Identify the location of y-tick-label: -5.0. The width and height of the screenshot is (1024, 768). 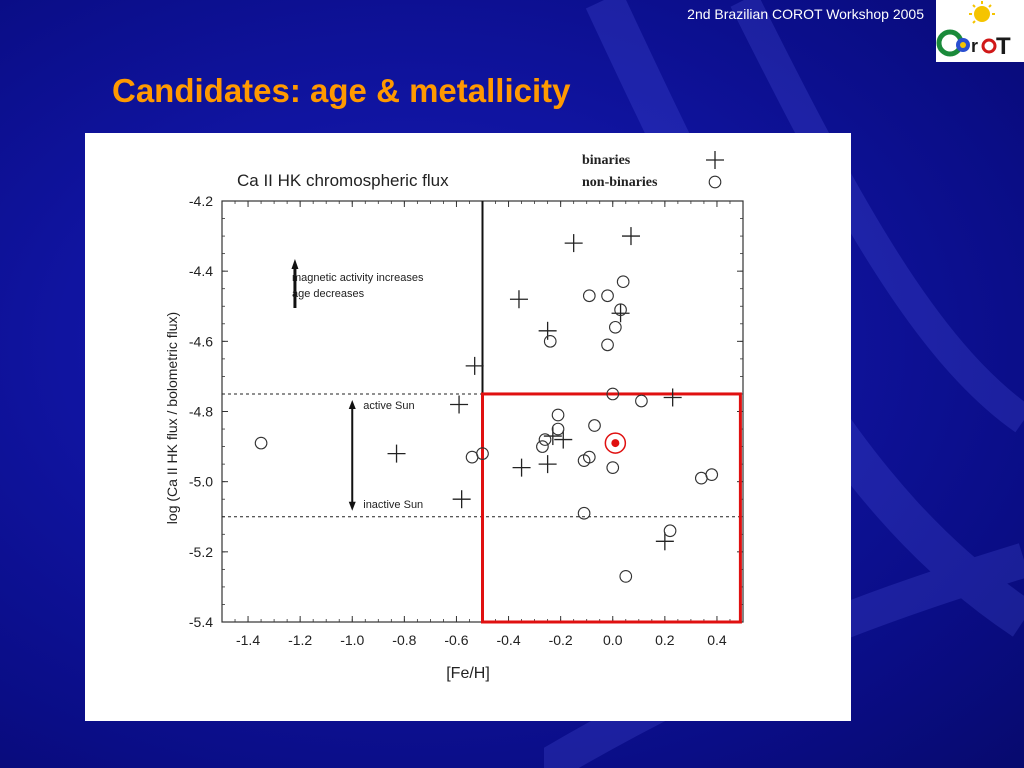
(201, 482).